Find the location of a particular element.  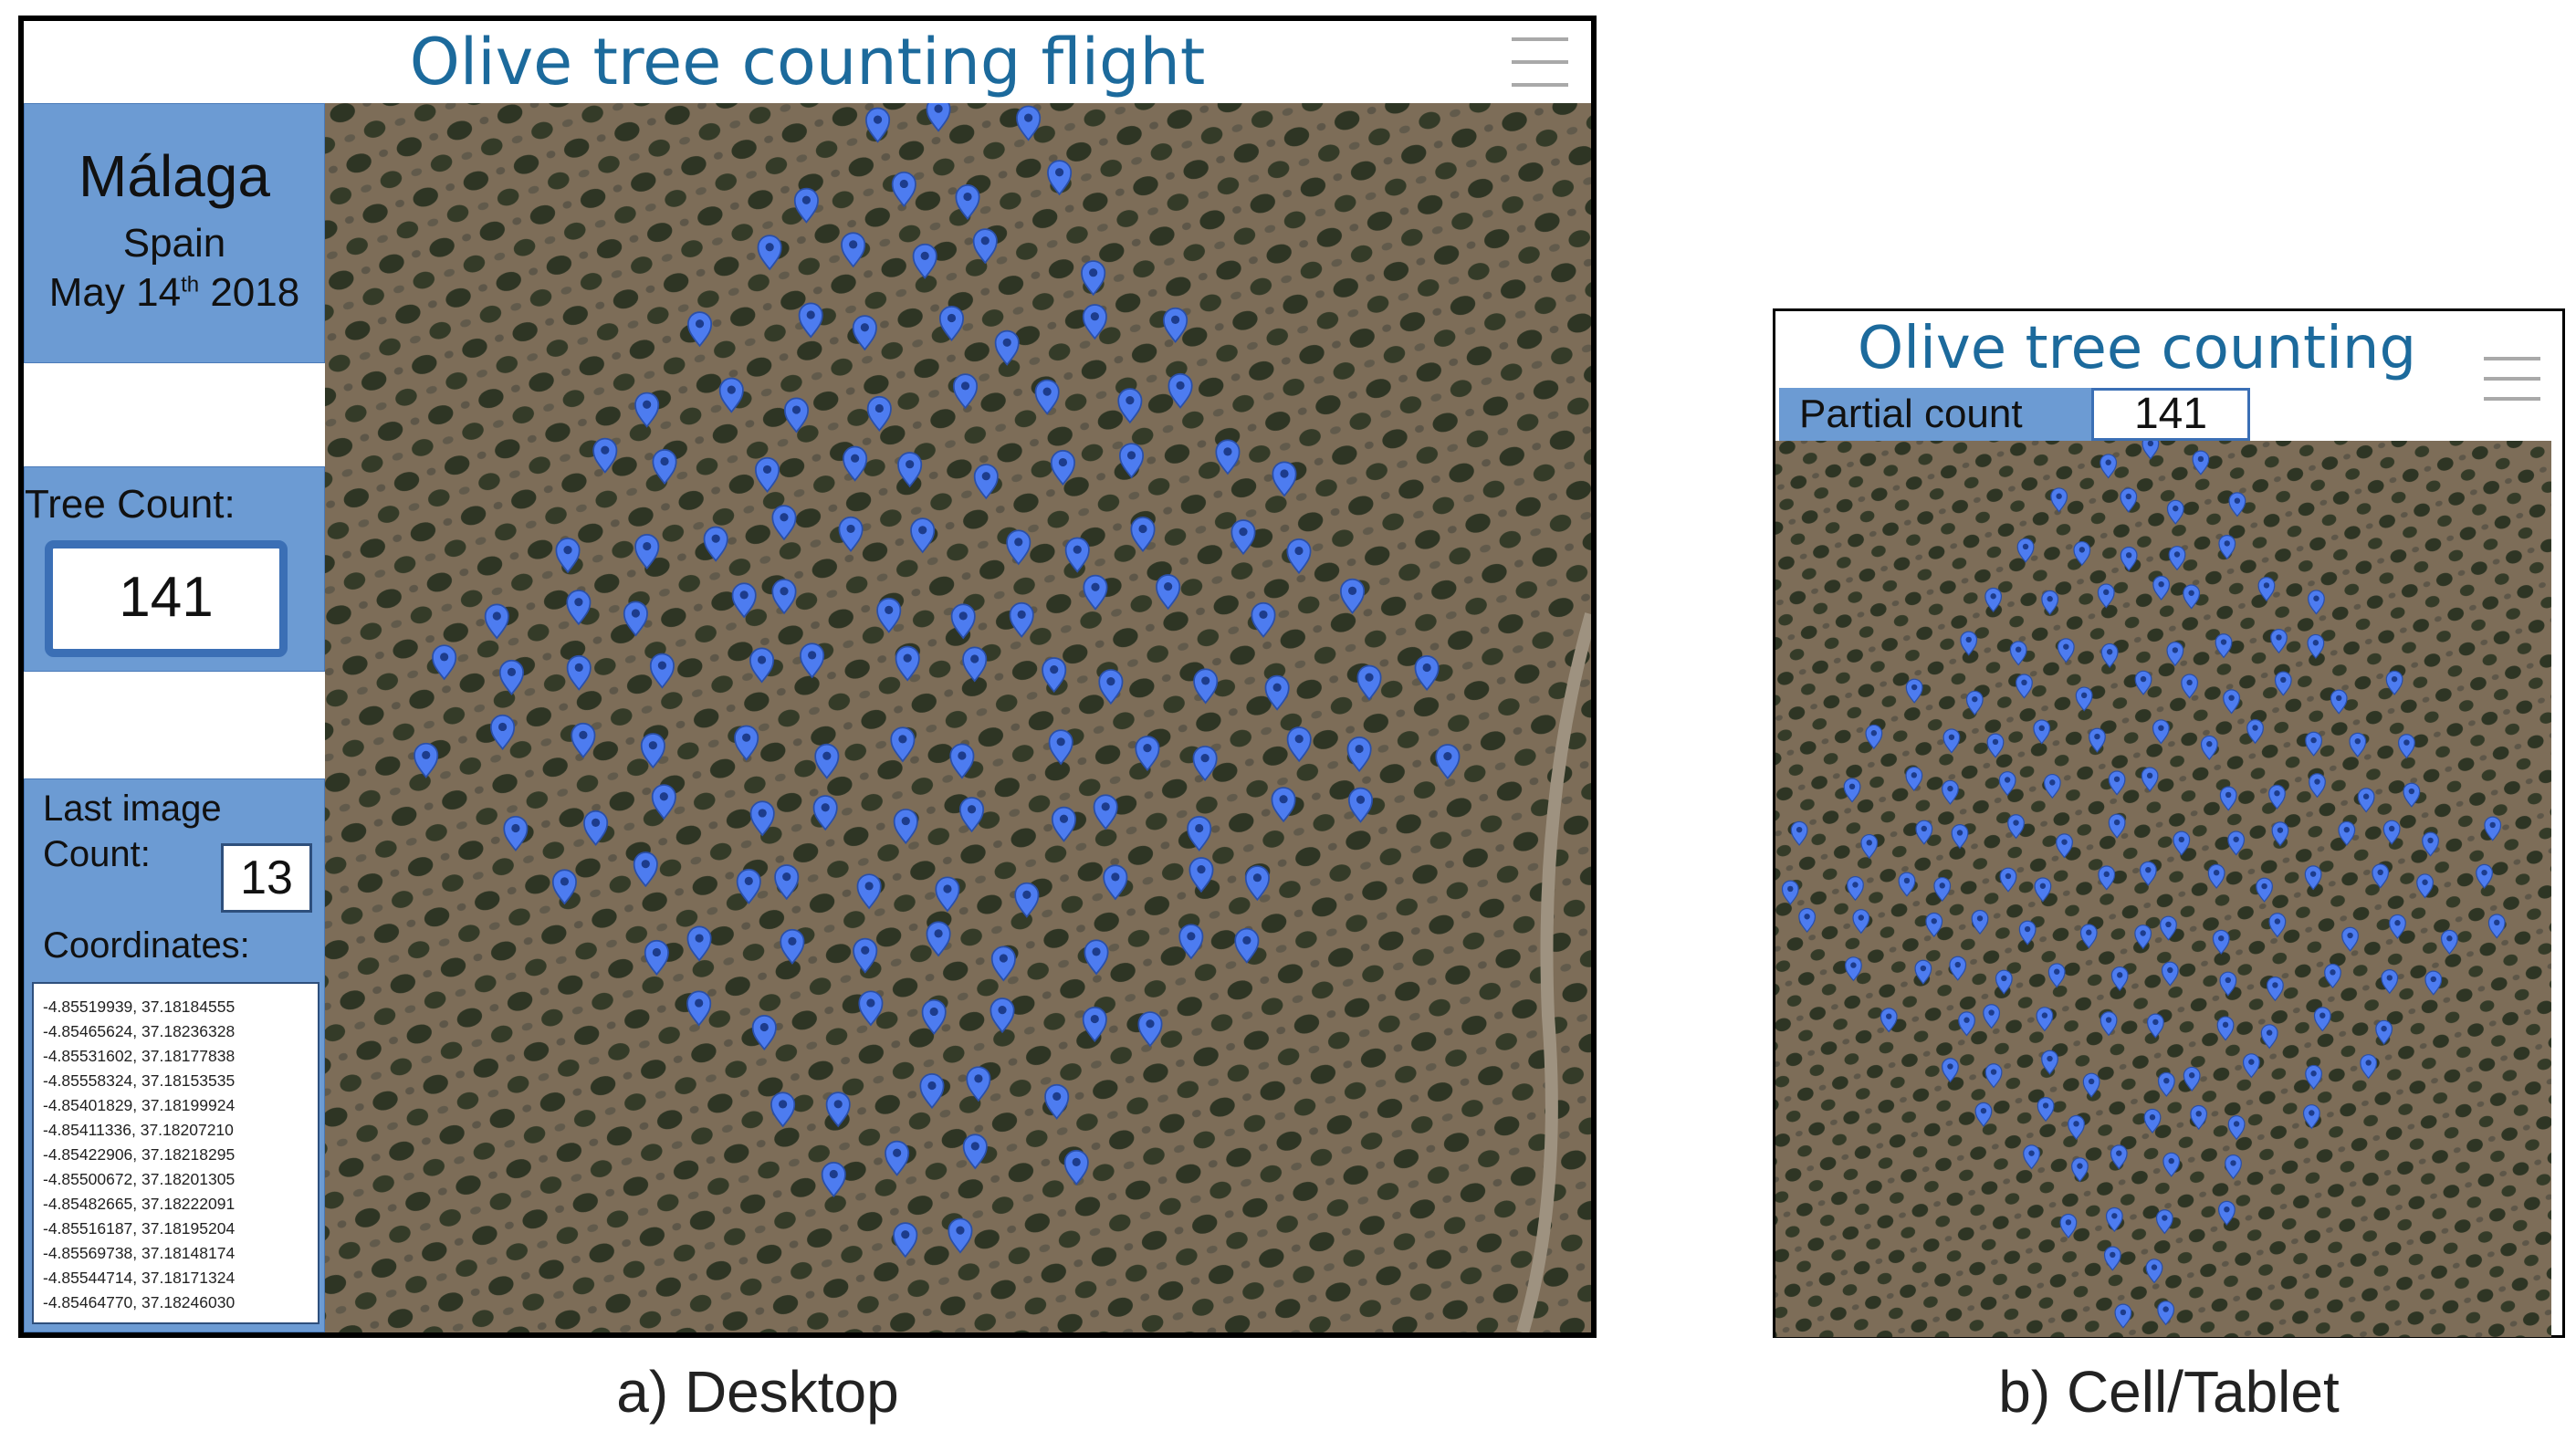

hamburger-menu-icon is located at coordinates (1540, 62).